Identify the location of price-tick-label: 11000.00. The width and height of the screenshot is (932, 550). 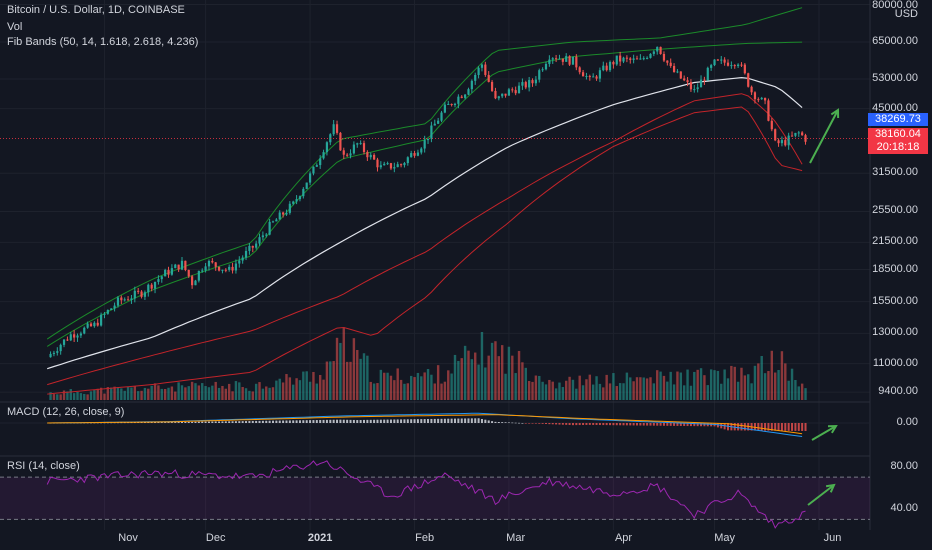
(895, 362).